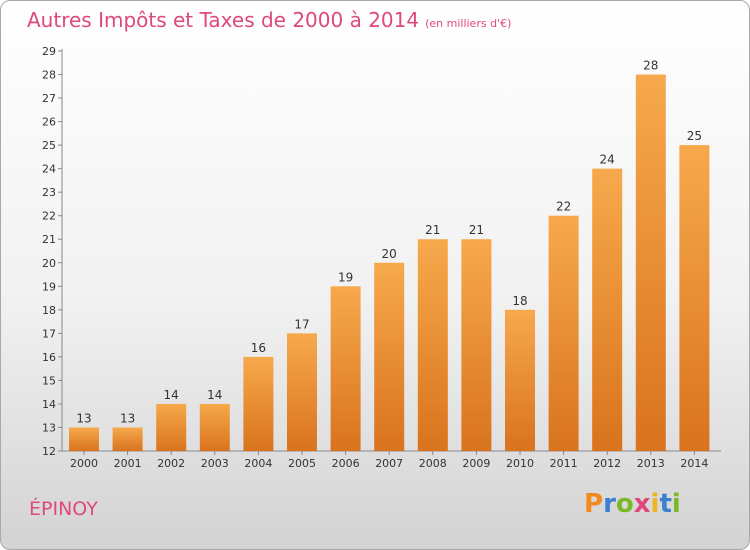 This screenshot has height=550, width=750. Describe the element at coordinates (642, 504) in the screenshot. I see `logo-letter: x` at that location.